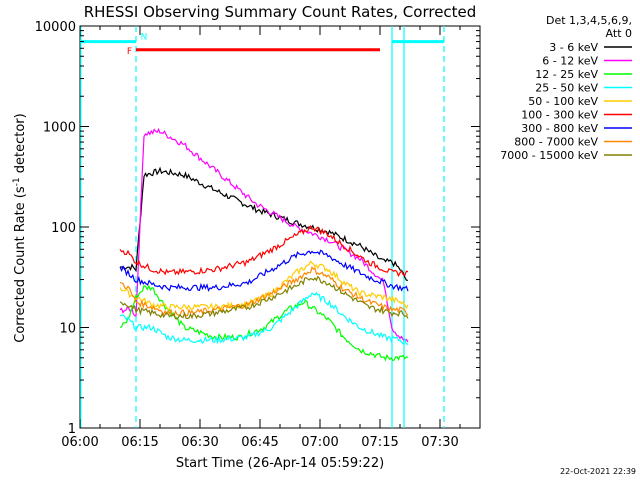  I want to click on series-line-25-50keV, so click(264, 318).